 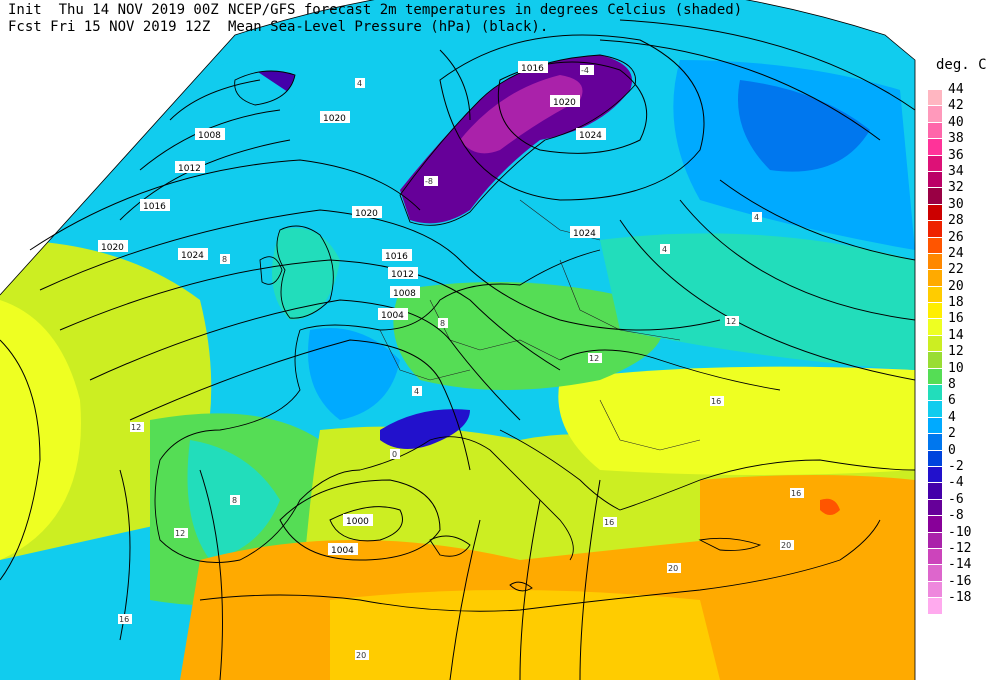 What do you see at coordinates (392, 316) in the screenshot?
I see `svg-text: 1004` at bounding box center [392, 316].